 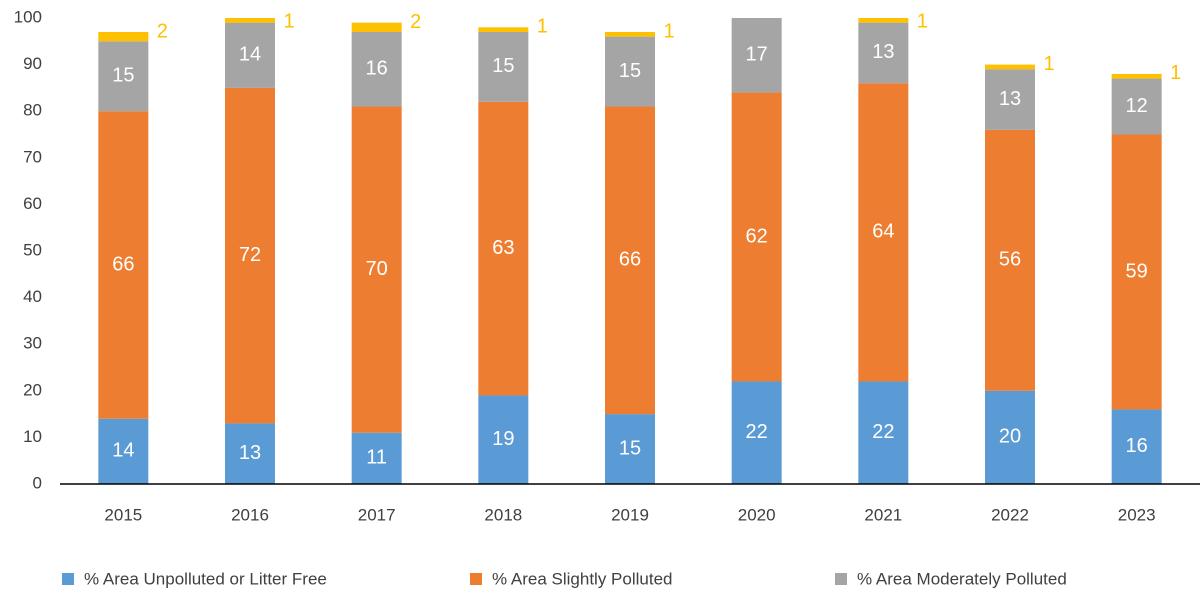 What do you see at coordinates (32, 110) in the screenshot?
I see `y-tick-label: 80` at bounding box center [32, 110].